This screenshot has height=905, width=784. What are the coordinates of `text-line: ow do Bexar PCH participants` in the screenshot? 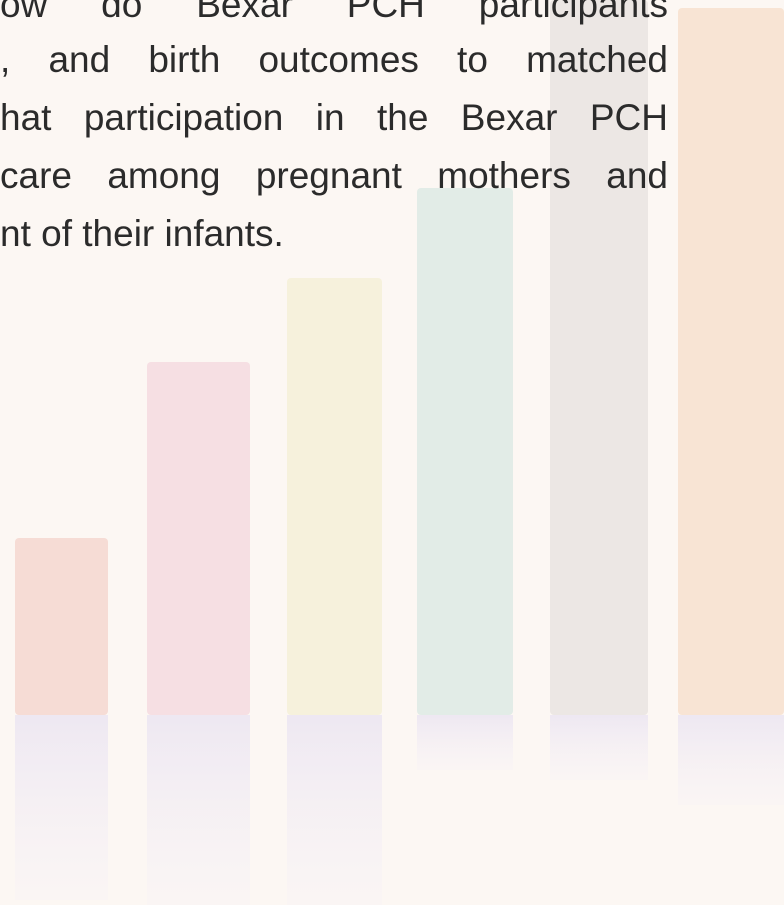 It's located at (334, 12).